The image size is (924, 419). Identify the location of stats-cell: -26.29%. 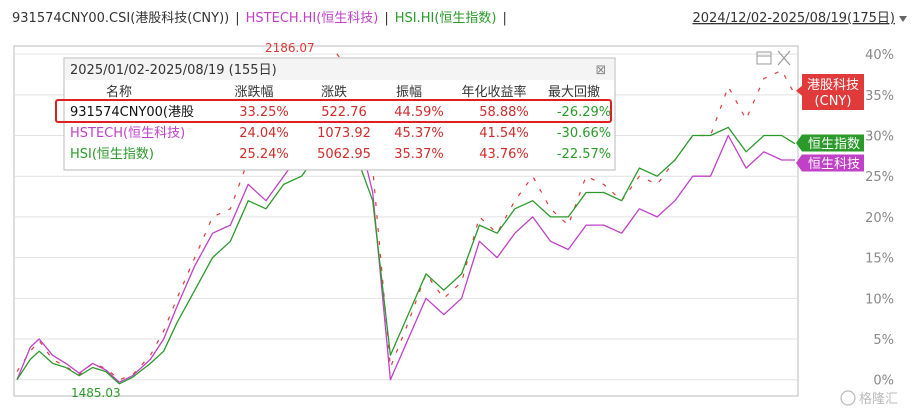
(584, 112).